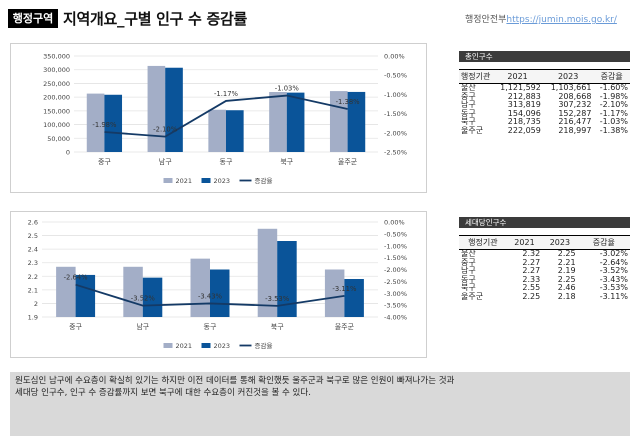 This screenshot has height=436, width=640. What do you see at coordinates (264, 346) in the screenshot?
I see `legend-label: 증감율` at bounding box center [264, 346].